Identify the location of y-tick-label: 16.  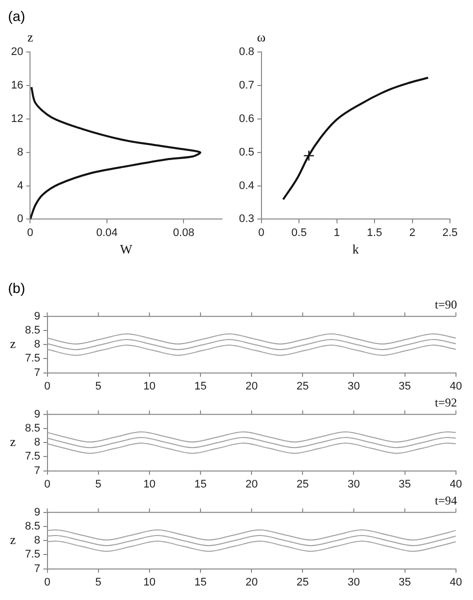
(17, 85).